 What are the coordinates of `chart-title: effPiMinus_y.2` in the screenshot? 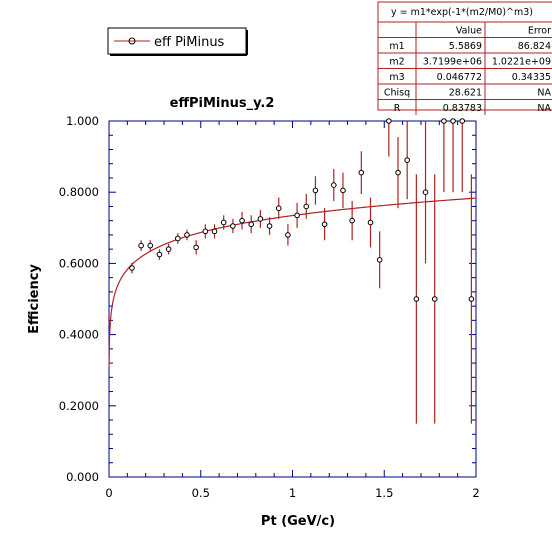 It's located at (222, 103).